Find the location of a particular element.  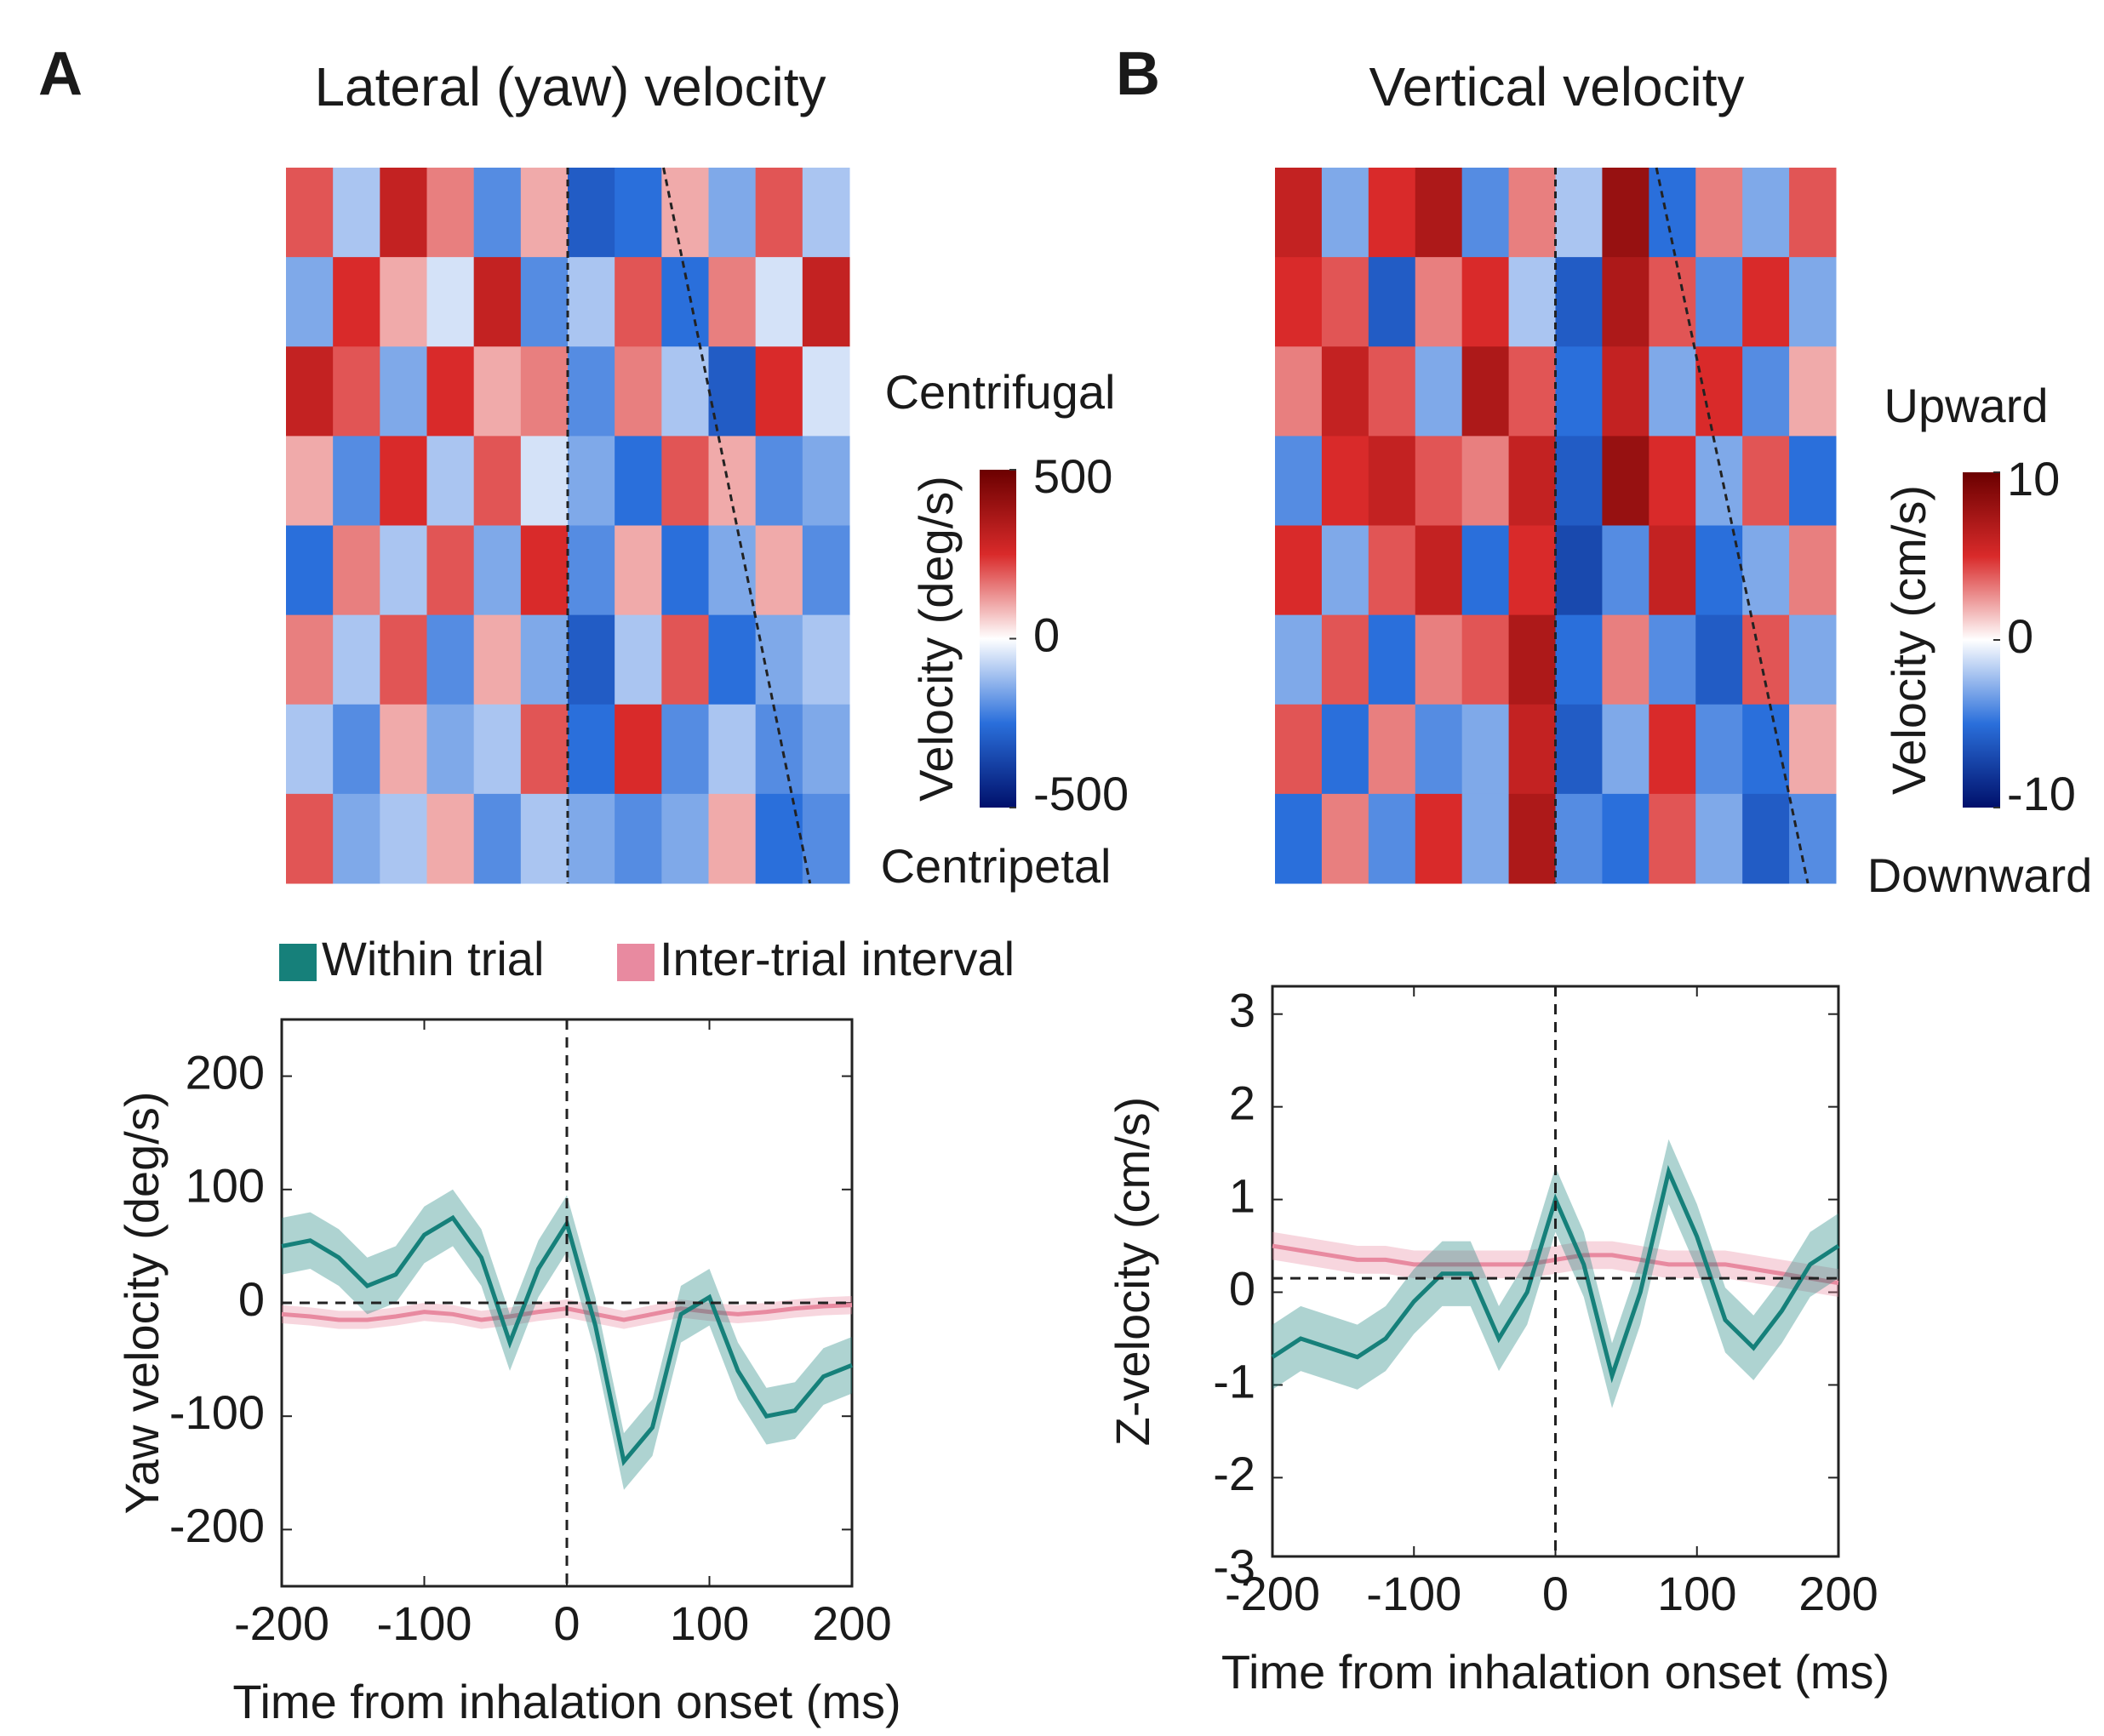

y-tick-label: 3 is located at coordinates (1242, 1009).